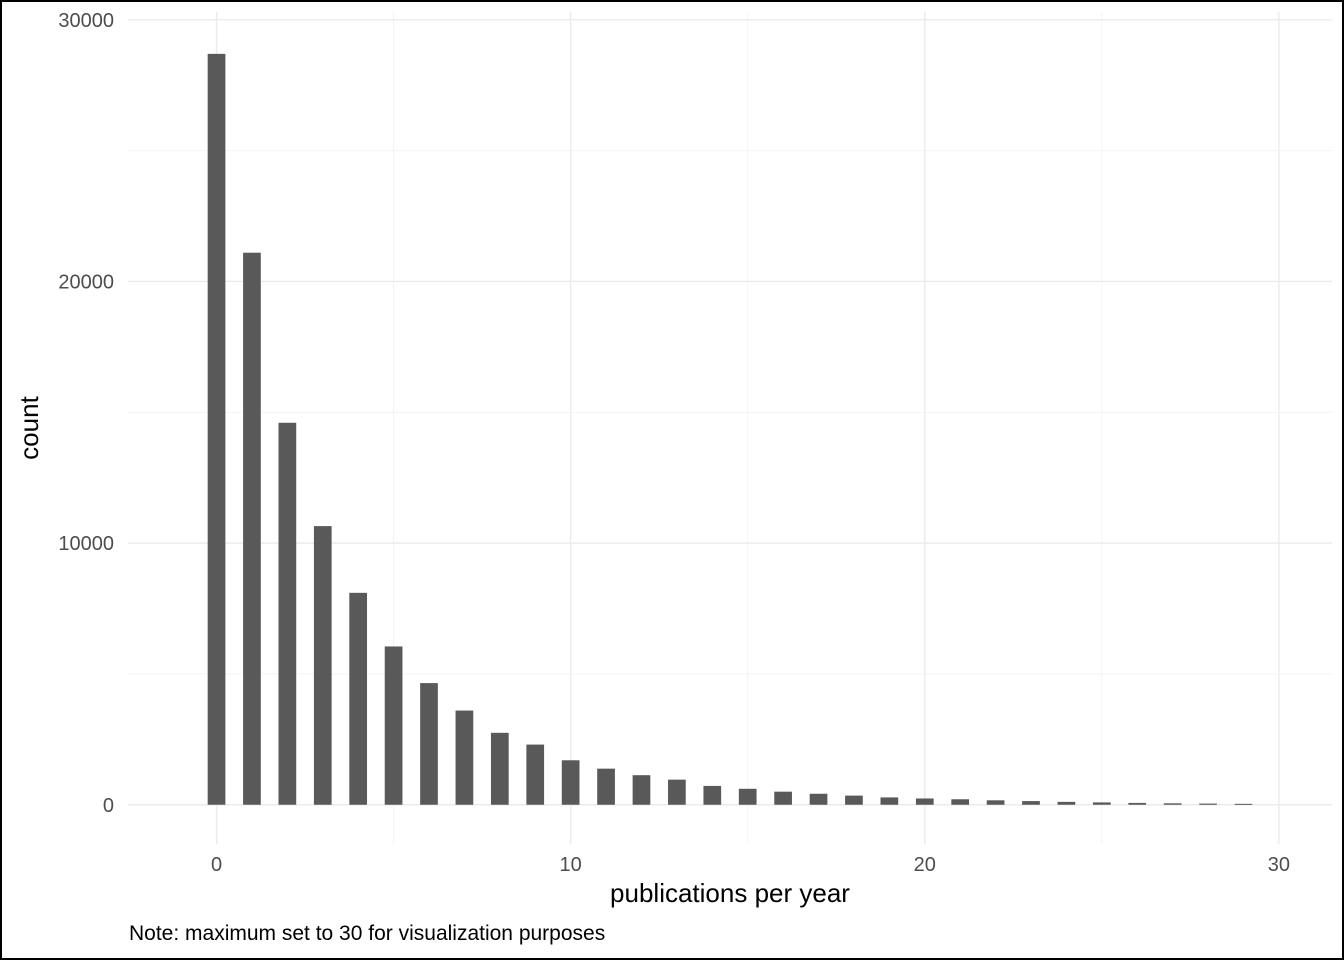  Describe the element at coordinates (86, 282) in the screenshot. I see `y-tick-label: 20000` at that location.